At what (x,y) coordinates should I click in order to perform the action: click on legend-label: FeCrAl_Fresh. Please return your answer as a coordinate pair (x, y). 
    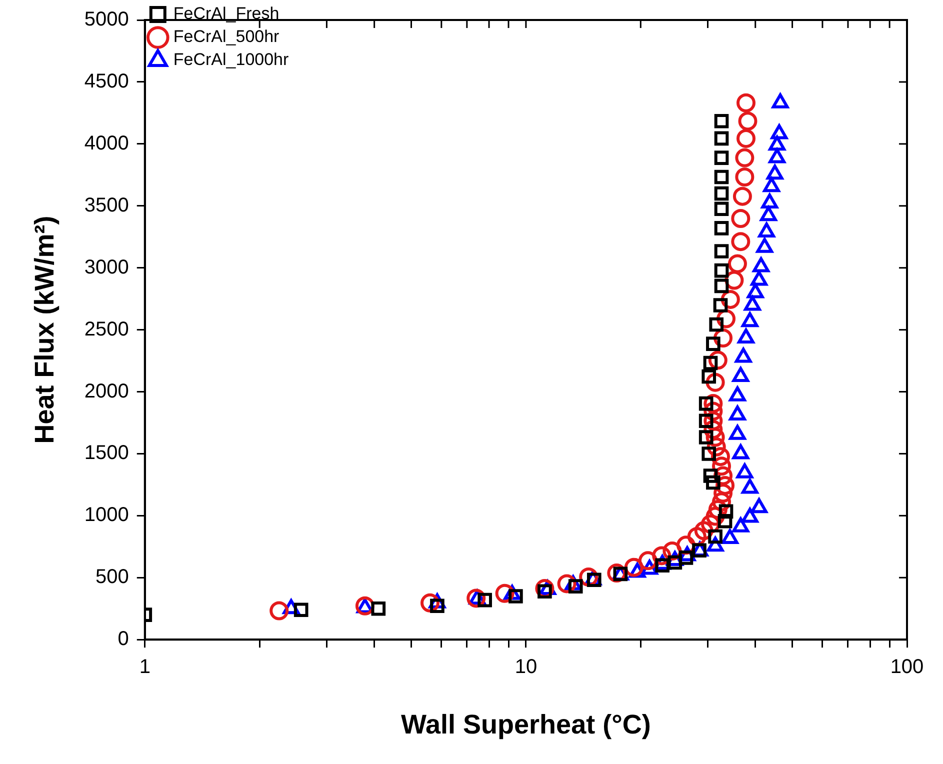
    Looking at the image, I should click on (226, 14).